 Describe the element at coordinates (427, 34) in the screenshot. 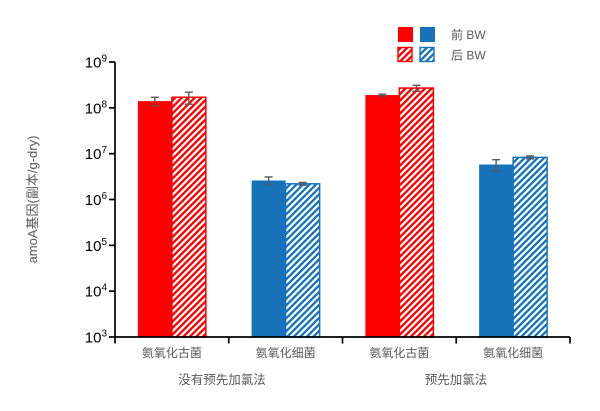

I see `legend-swatch-pre-bw-aob` at that location.